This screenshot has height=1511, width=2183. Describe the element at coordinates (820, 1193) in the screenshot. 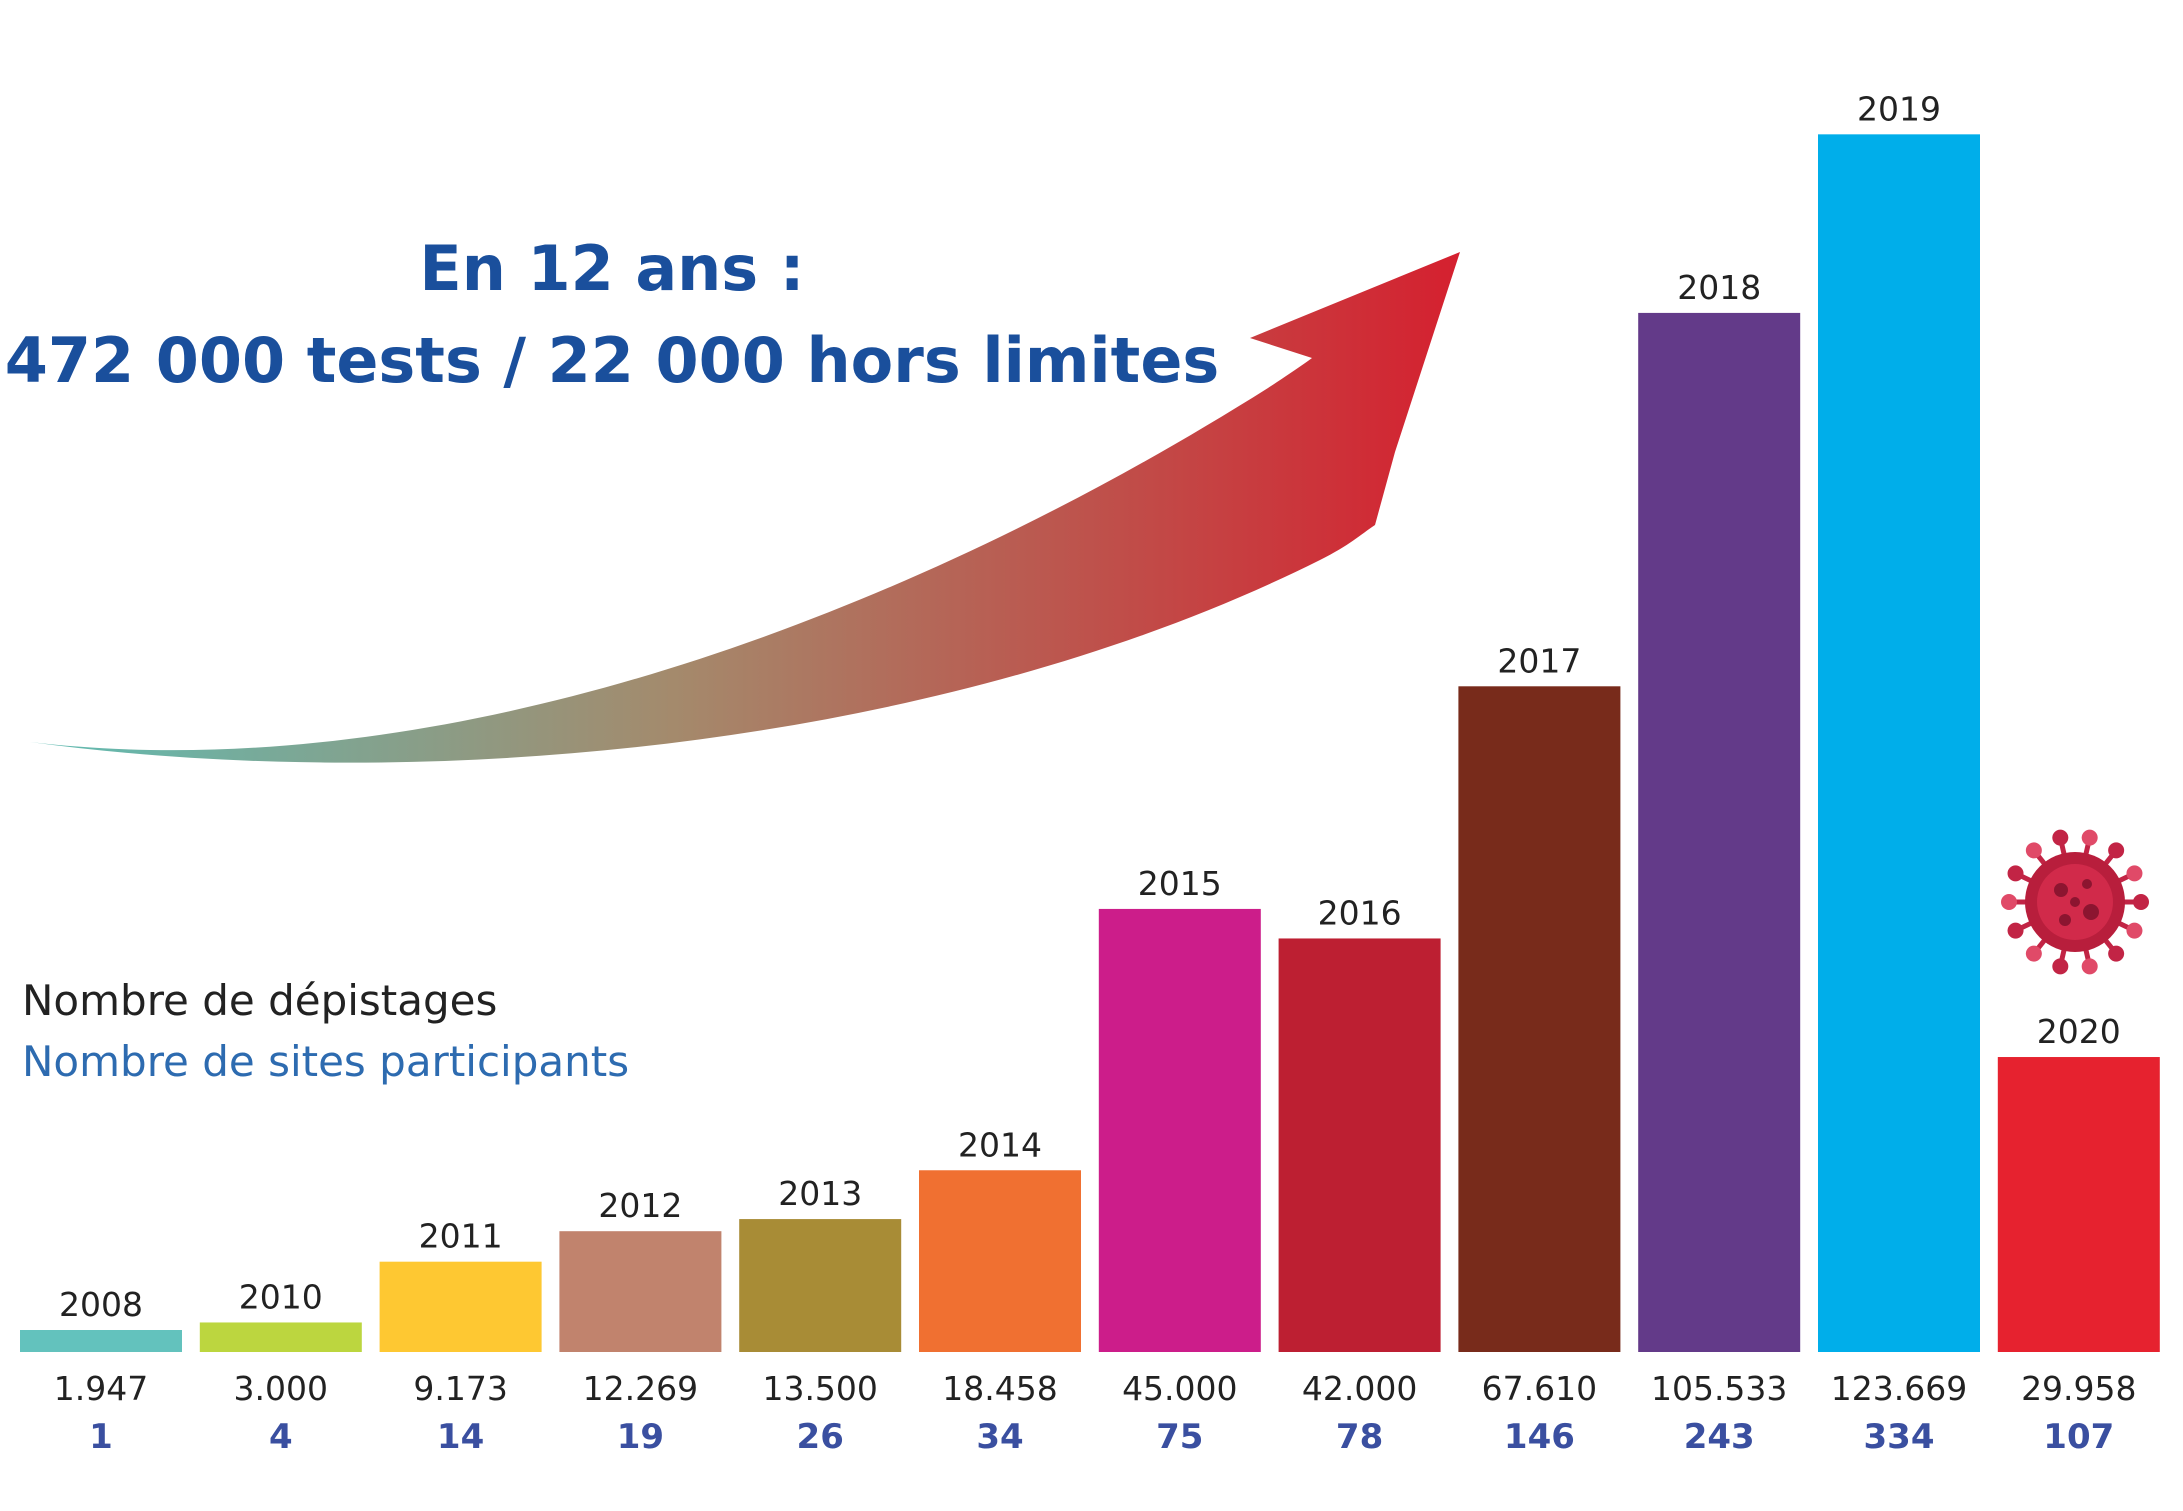

I see `bar-year-label: 2013` at that location.